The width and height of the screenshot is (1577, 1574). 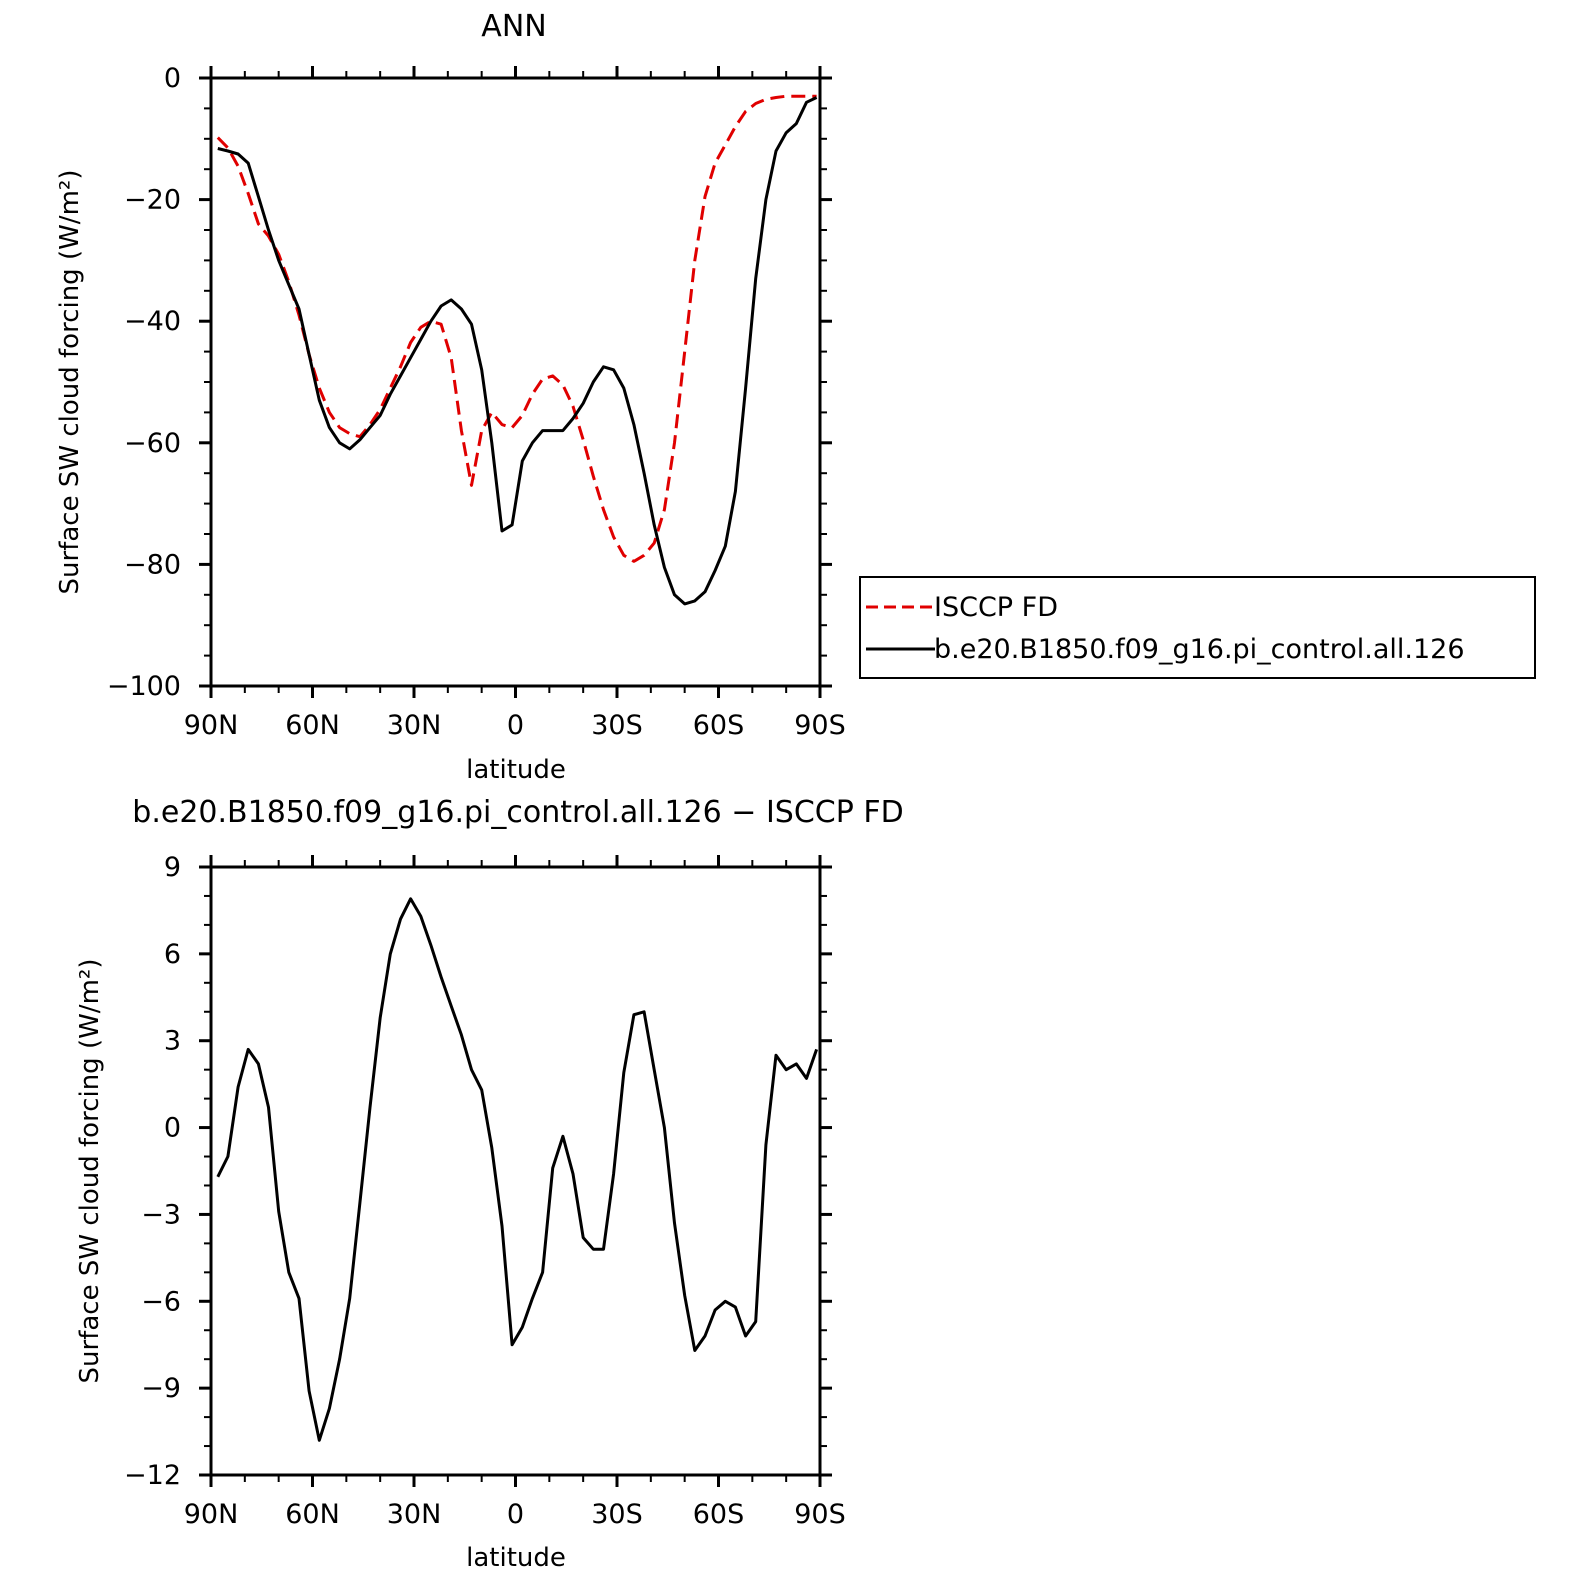 I want to click on legend-label-model: b.e20.B1850.f09_g16.pi_control.all.126, so click(x=1199, y=649).